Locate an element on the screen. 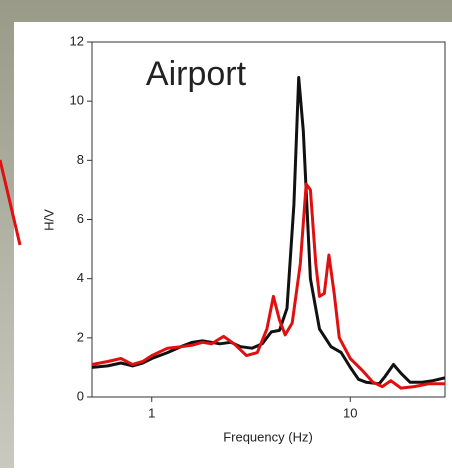 This screenshot has height=473, width=452. decoration is located at coordinates (11, 202).